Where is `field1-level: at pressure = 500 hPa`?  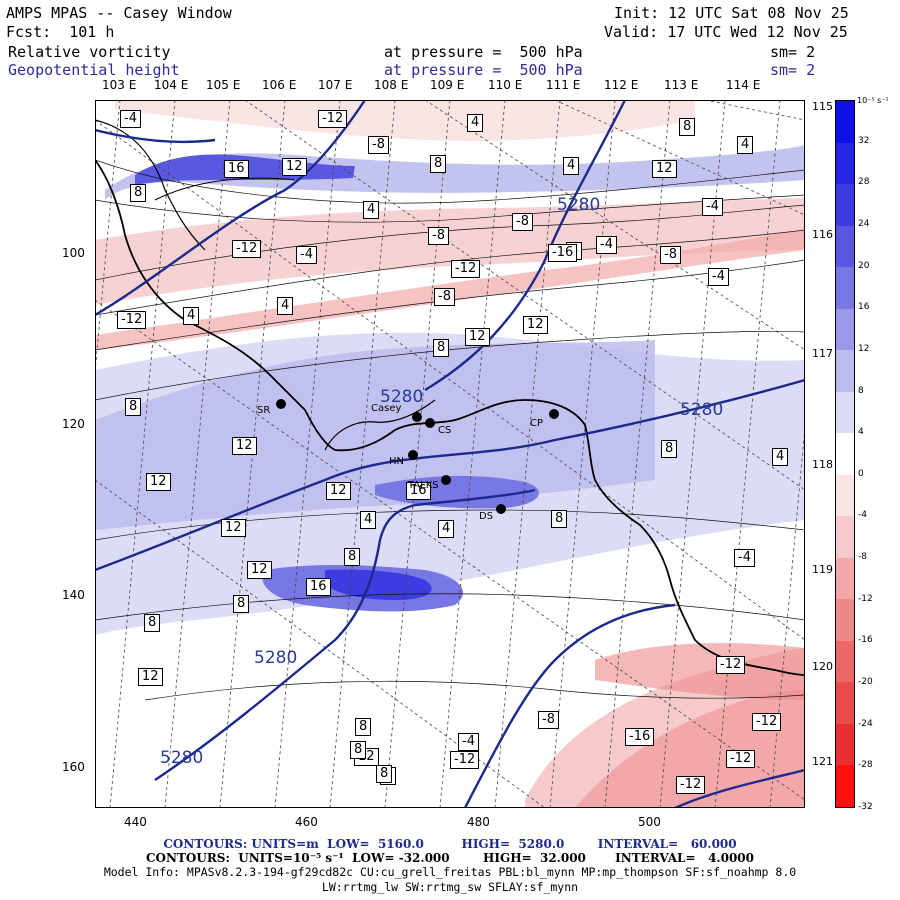 field1-level: at pressure = 500 hPa is located at coordinates (483, 52).